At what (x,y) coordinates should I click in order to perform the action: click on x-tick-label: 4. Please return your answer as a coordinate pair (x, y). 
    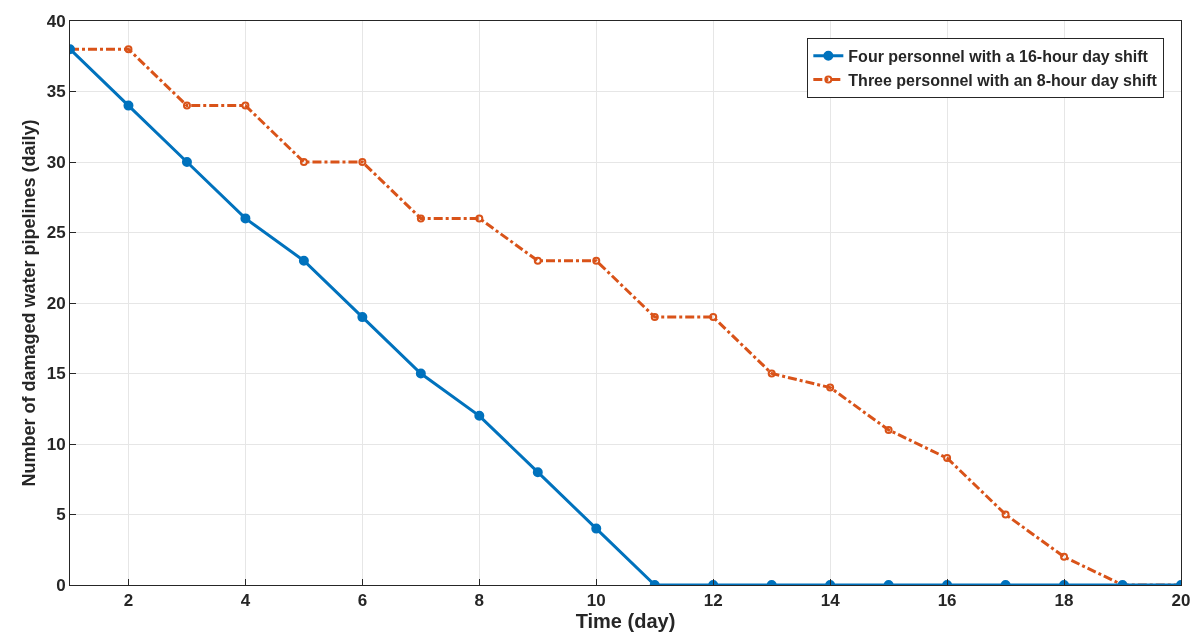
    Looking at the image, I should click on (245, 601).